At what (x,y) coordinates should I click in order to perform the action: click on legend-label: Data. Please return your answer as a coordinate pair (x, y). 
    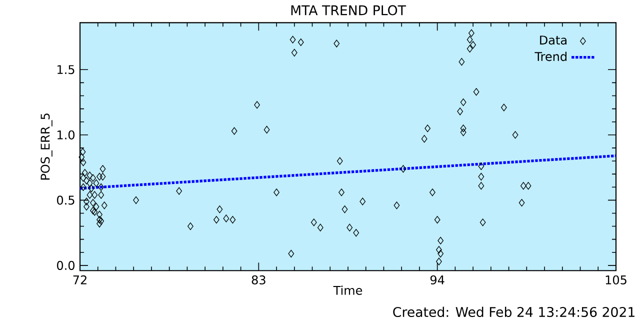
    Looking at the image, I should click on (553, 40).